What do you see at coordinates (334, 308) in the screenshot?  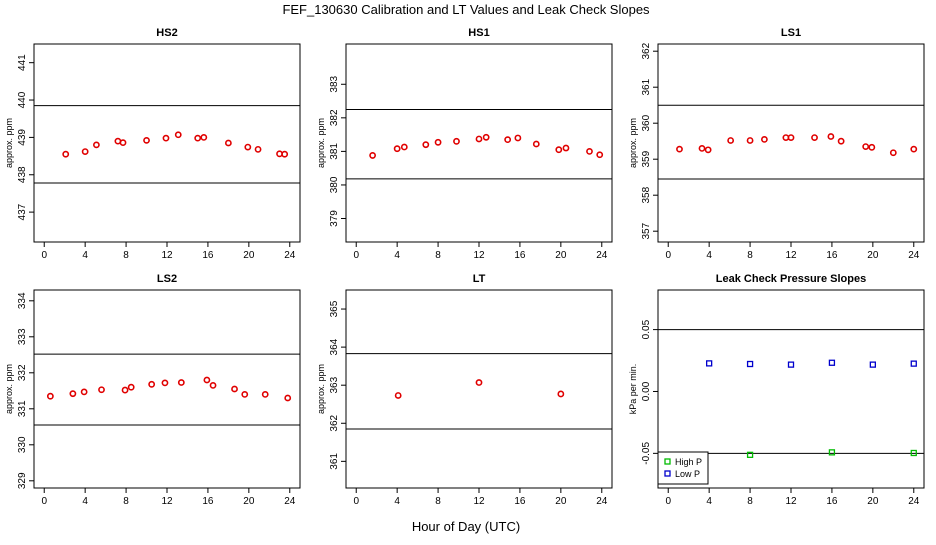 I see `y-tick-label: 365` at bounding box center [334, 308].